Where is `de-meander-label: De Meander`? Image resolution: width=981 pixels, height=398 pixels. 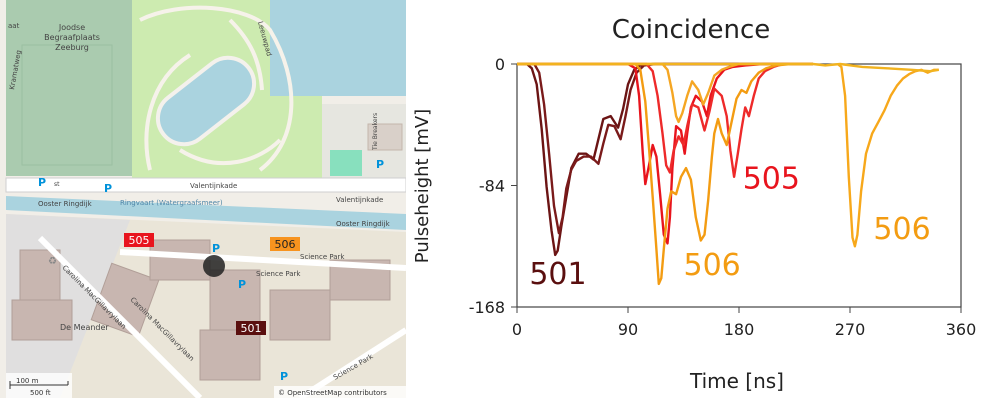
de-meander-label: De Meander is located at coordinates (84, 327).